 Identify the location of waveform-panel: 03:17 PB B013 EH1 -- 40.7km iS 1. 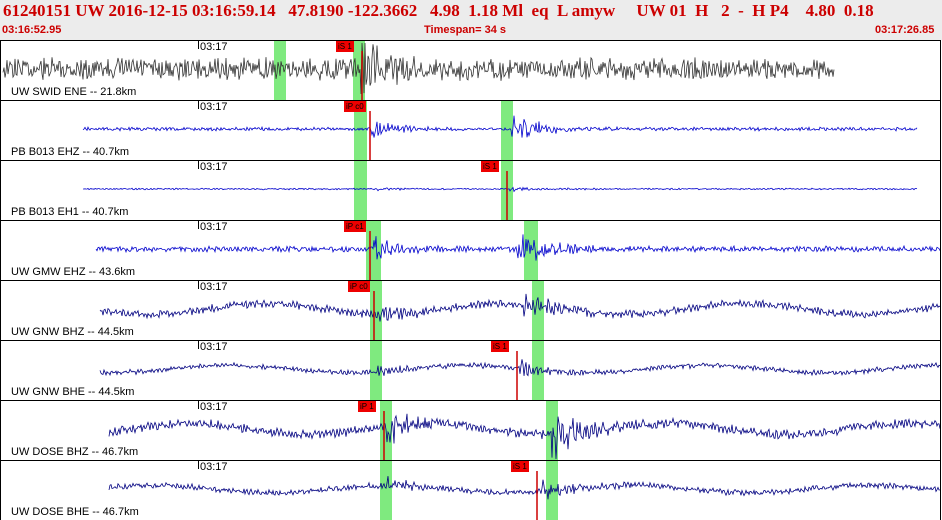
(470, 190).